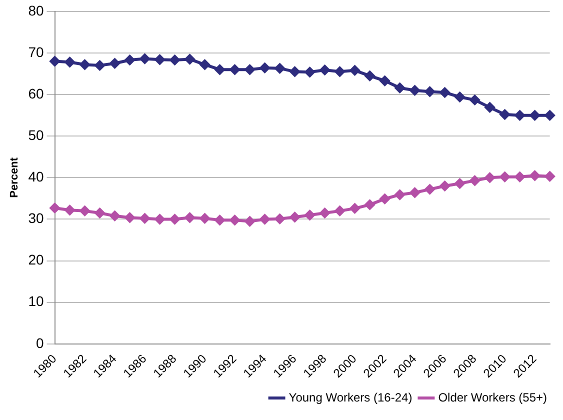  I want to click on y-tick-label: 40, so click(36, 176).